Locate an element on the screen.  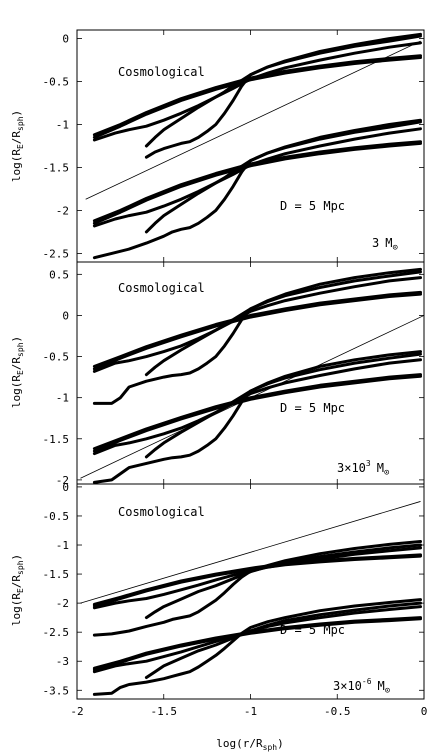
xlab-suffix: ) is located at coordinates (280, 743).